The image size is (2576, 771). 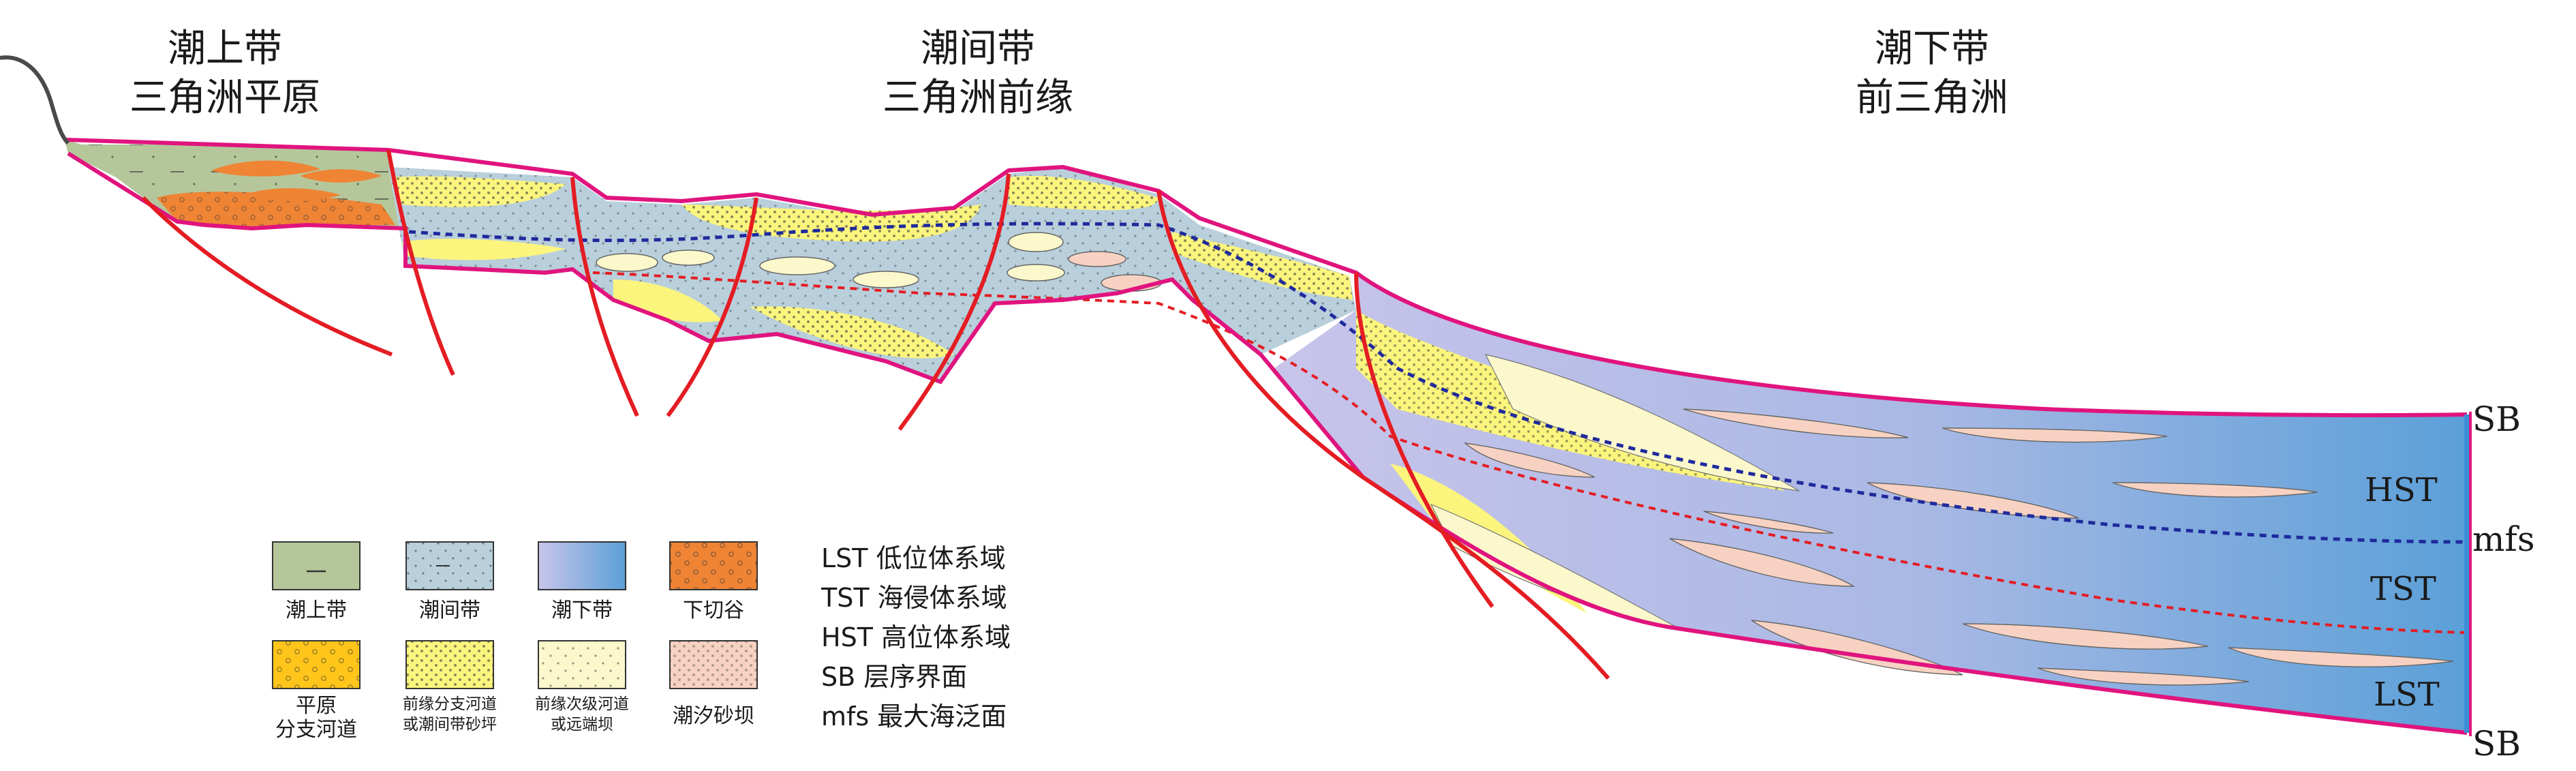 I want to click on zone-subtitle-intertidal: 三角洲前缘, so click(x=978, y=98).